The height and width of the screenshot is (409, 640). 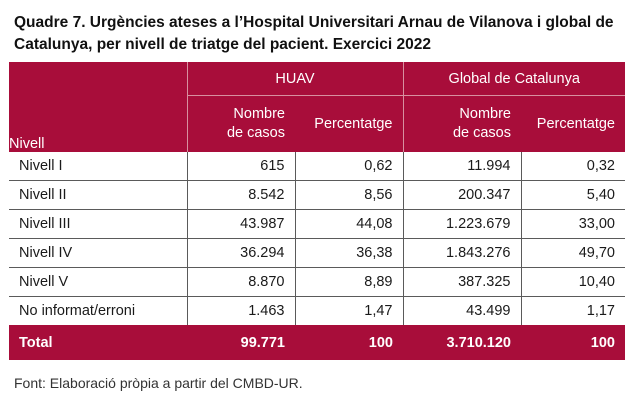 What do you see at coordinates (573, 342) in the screenshot?
I see `total-catalunya-percent: 100` at bounding box center [573, 342].